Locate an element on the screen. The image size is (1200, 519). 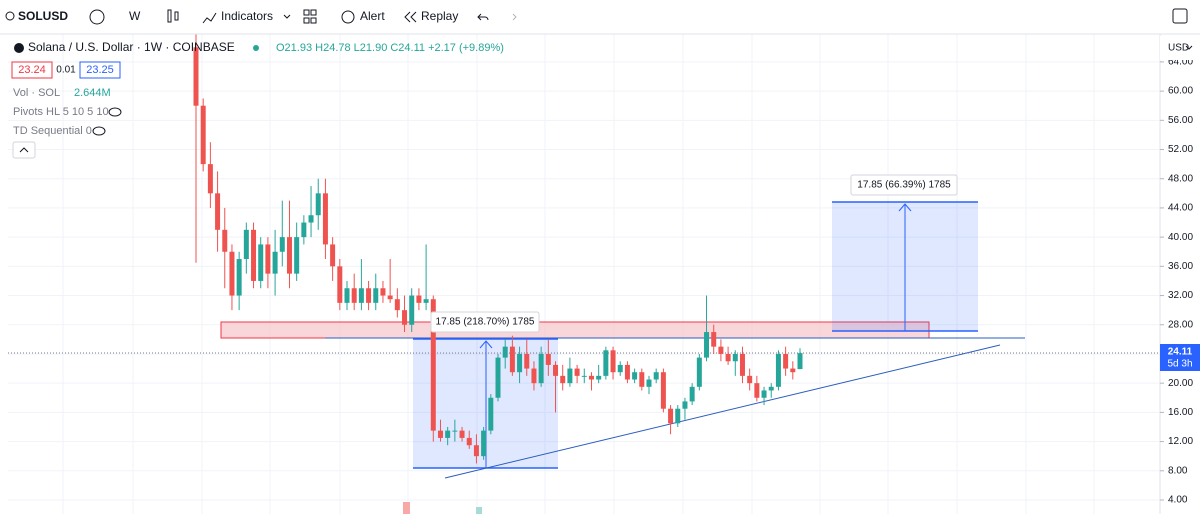
add-icon is located at coordinates (97, 17).